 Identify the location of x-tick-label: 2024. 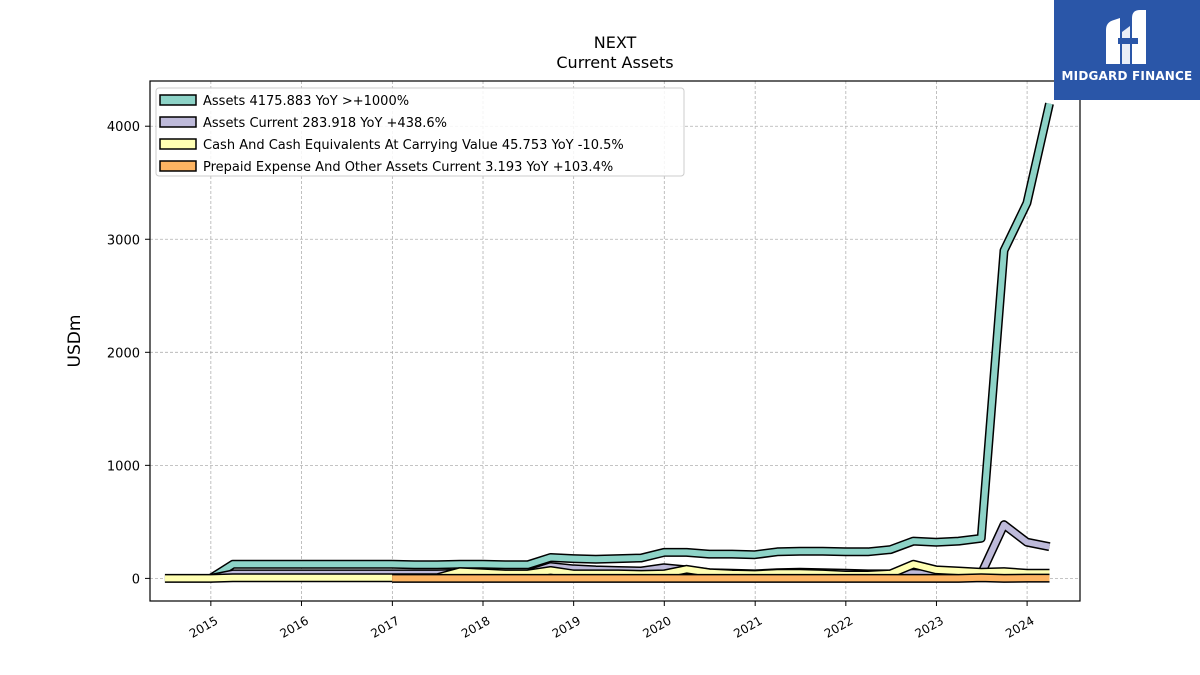
(1019, 626).